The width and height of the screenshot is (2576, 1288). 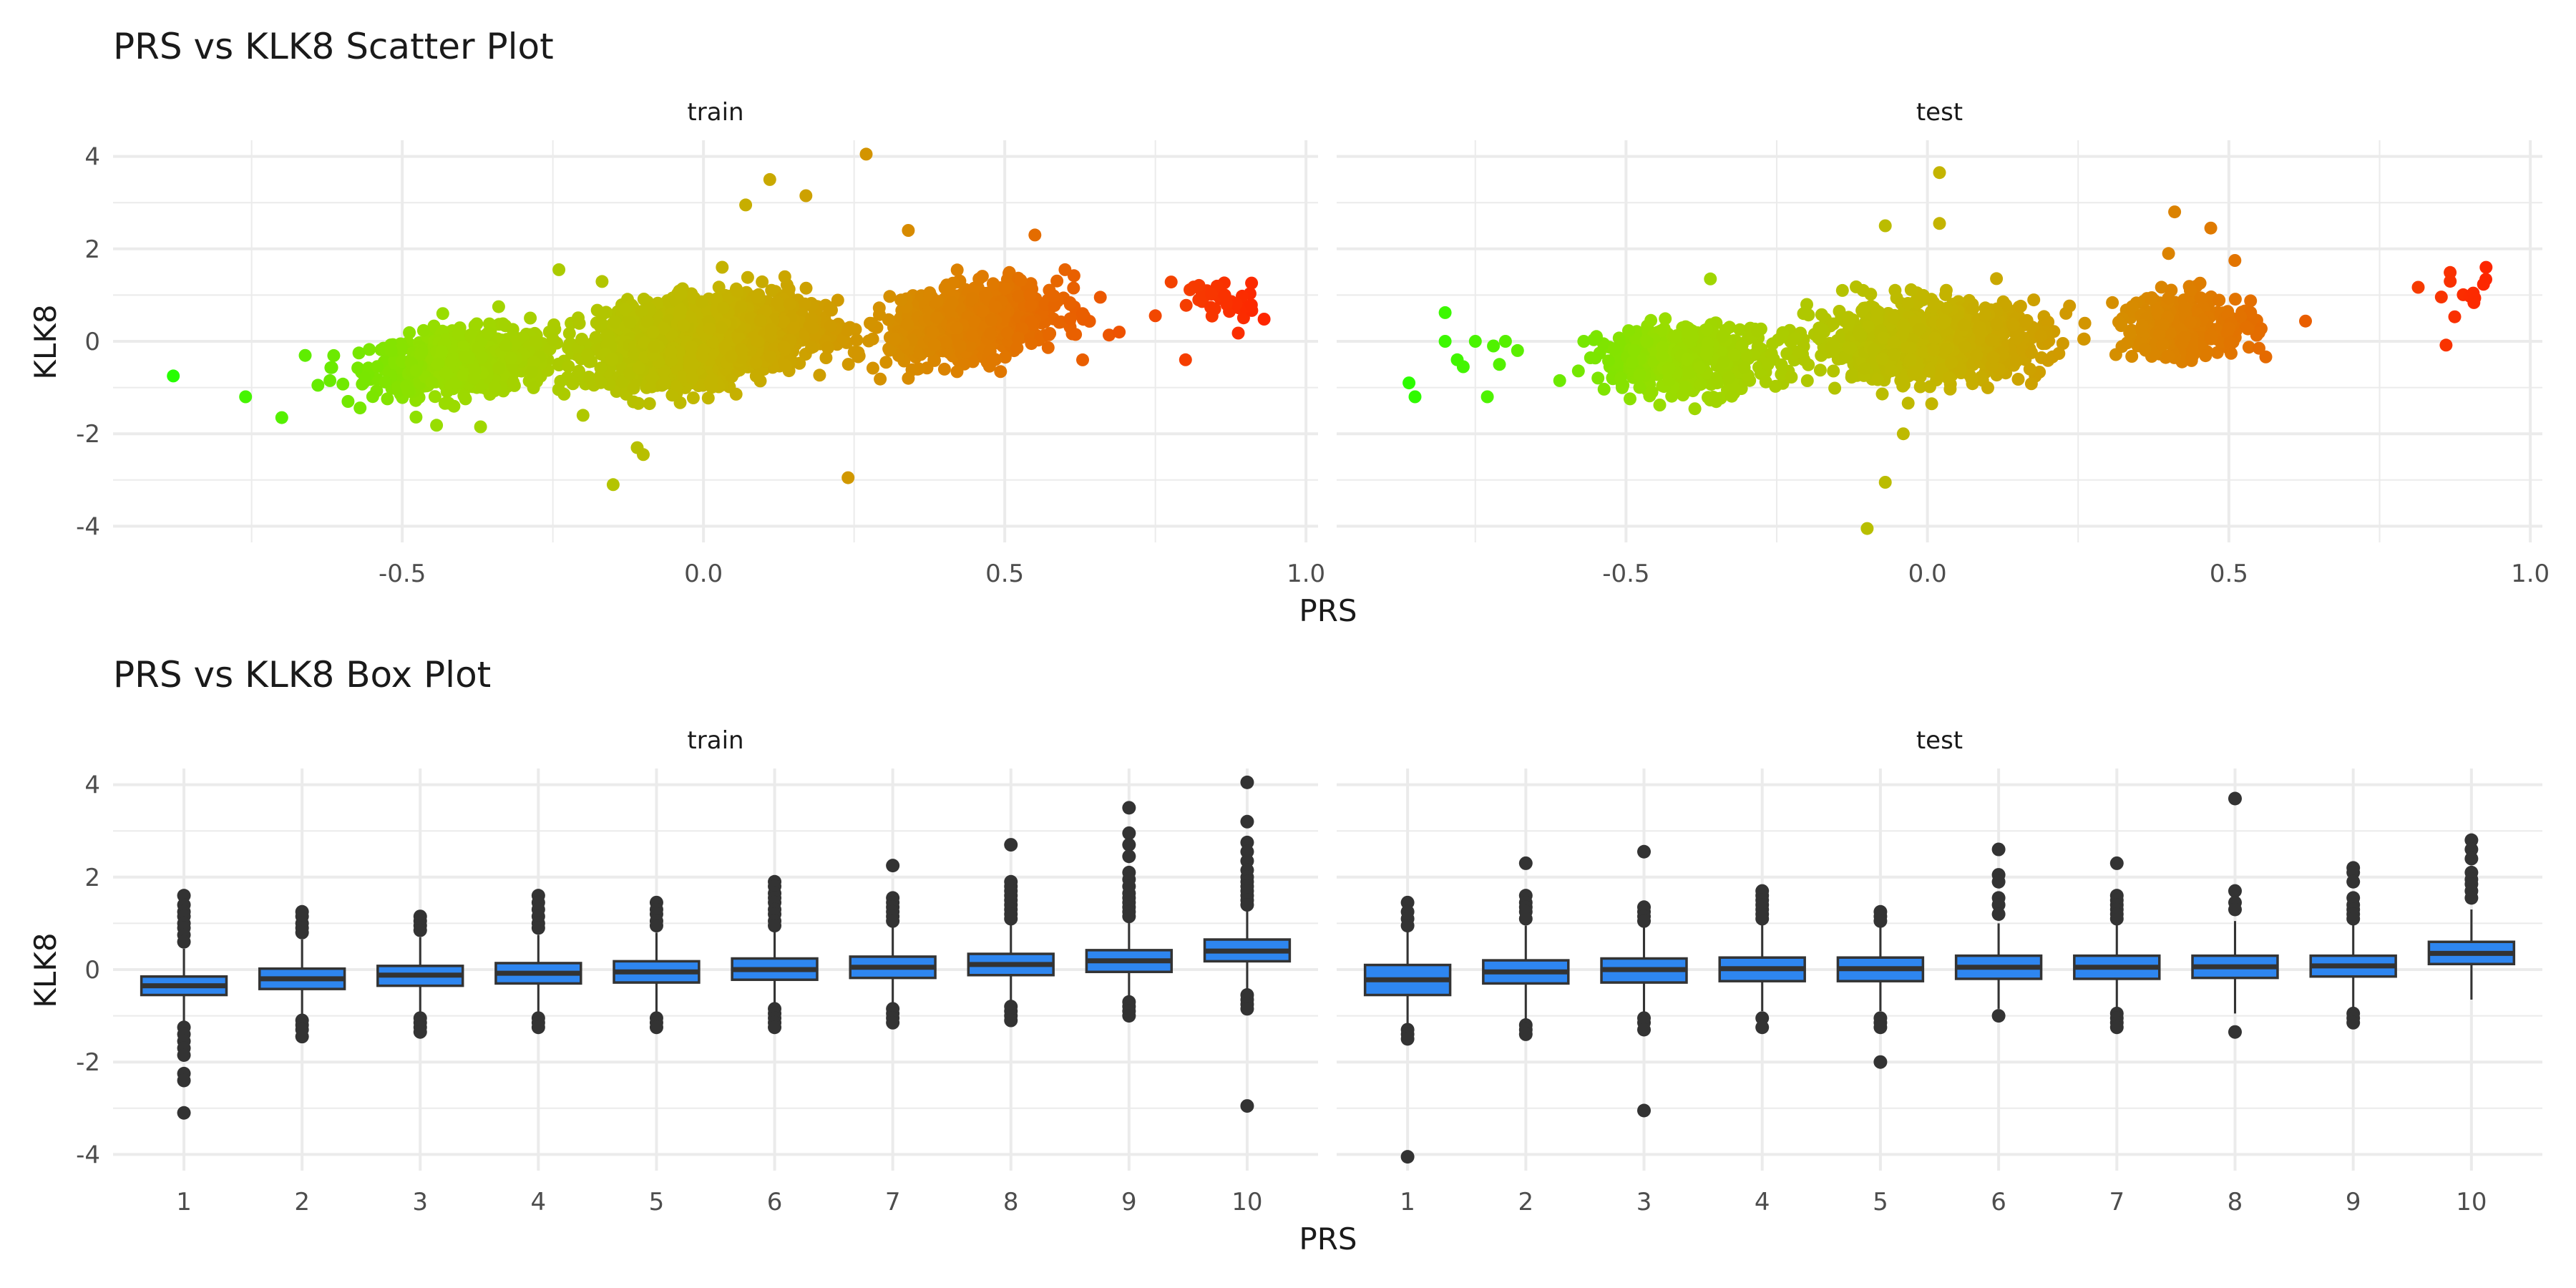 I want to click on y-tick-label: 0, so click(x=92, y=342).